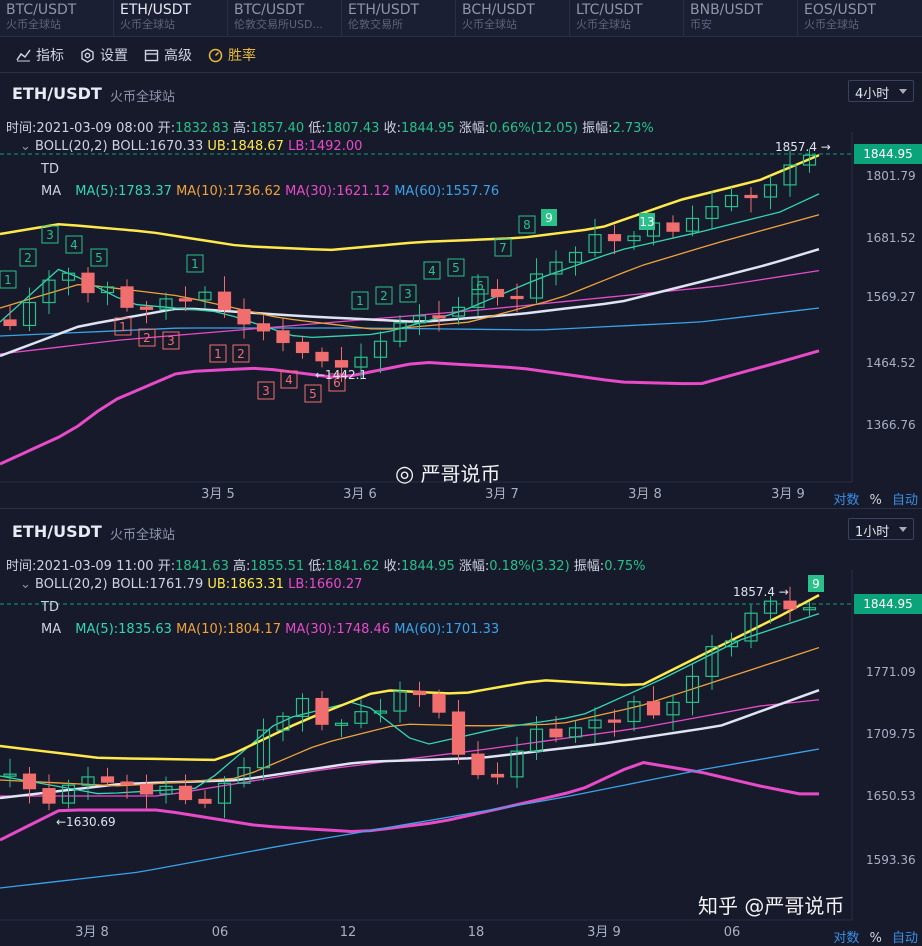 The height and width of the screenshot is (946, 922). Describe the element at coordinates (855, 18) in the screenshot. I see `tab-eos-usdt: EOS/USDT 火币全球站` at that location.